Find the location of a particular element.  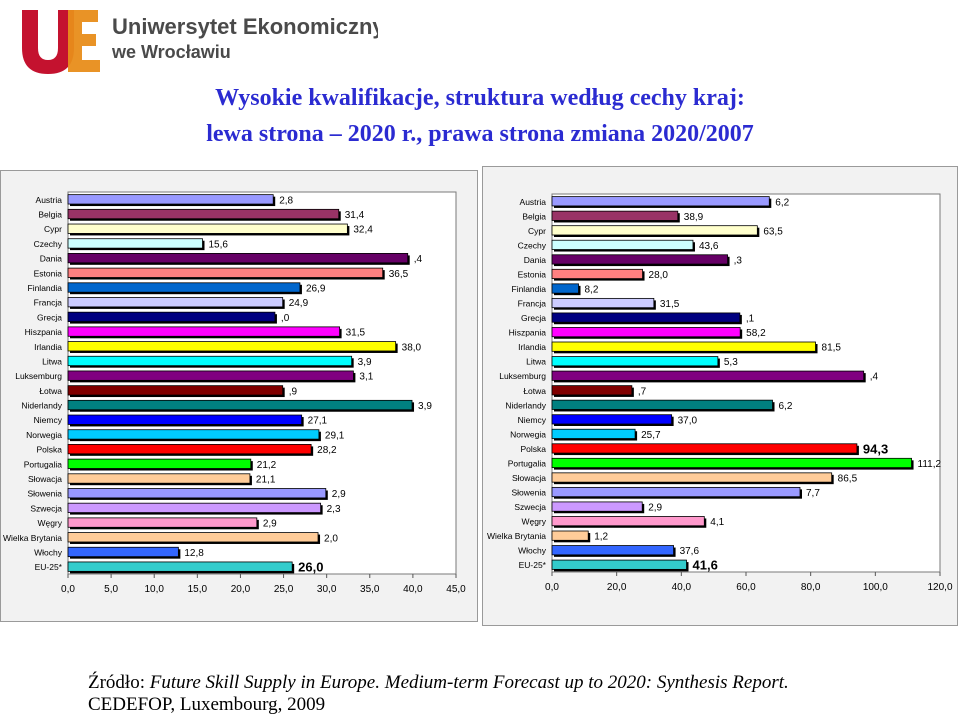

chart0-category-label-8: Grecja is located at coordinates (49, 317).